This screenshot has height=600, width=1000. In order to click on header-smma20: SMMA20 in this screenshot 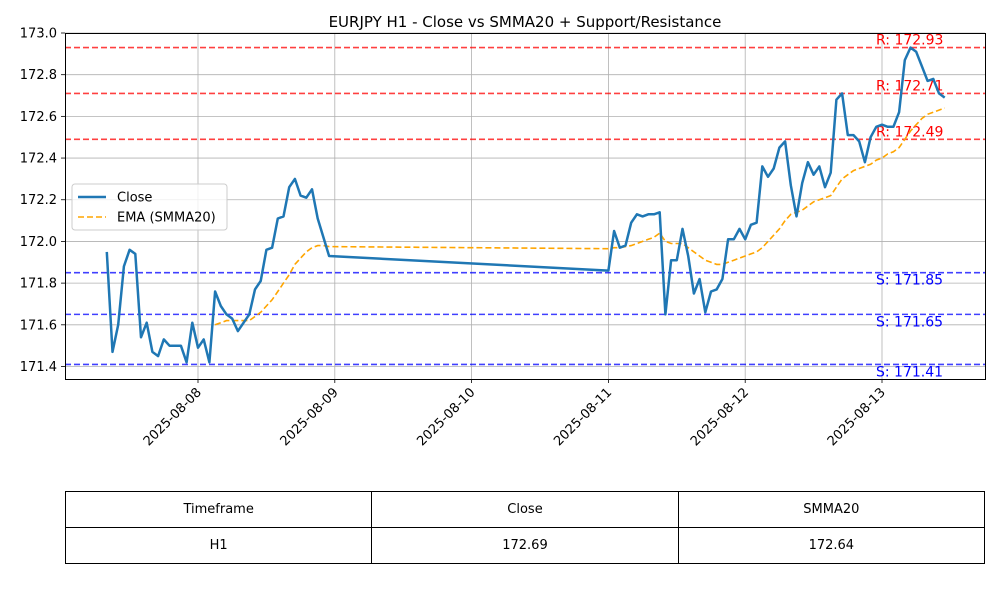, I will do `click(831, 509)`.